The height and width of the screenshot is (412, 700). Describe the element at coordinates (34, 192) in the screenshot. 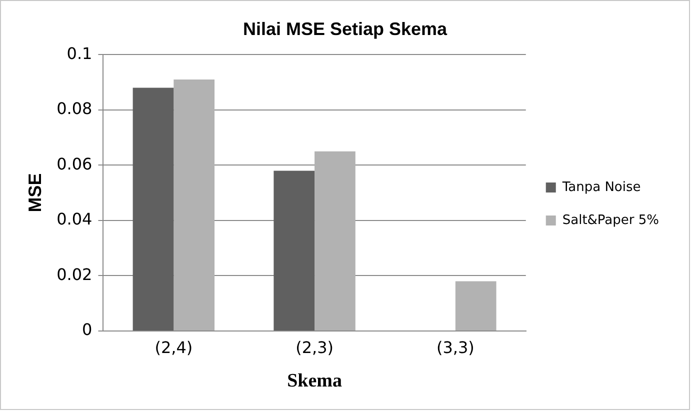

I see `y-axis-title: MSE` at that location.